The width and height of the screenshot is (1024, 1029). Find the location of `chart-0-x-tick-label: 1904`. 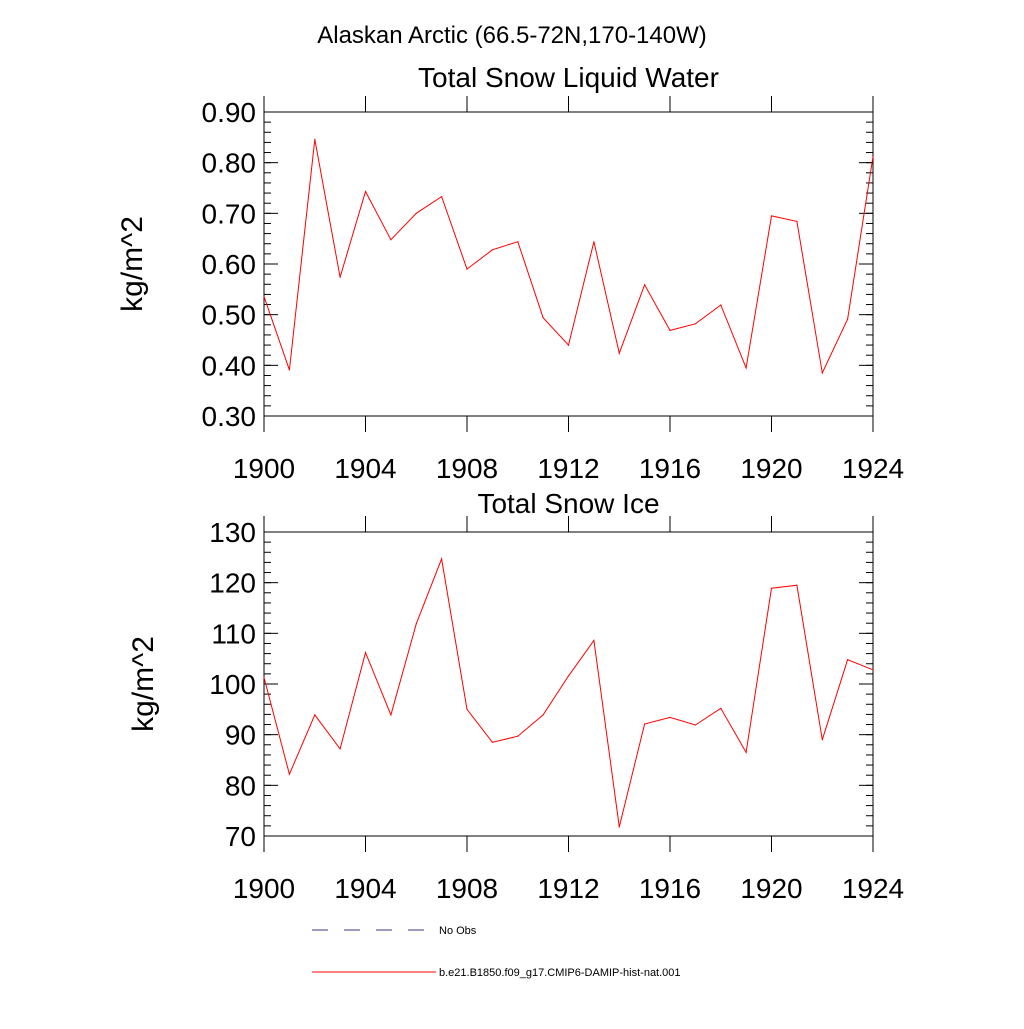

chart-0-x-tick-label: 1904 is located at coordinates (365, 468).